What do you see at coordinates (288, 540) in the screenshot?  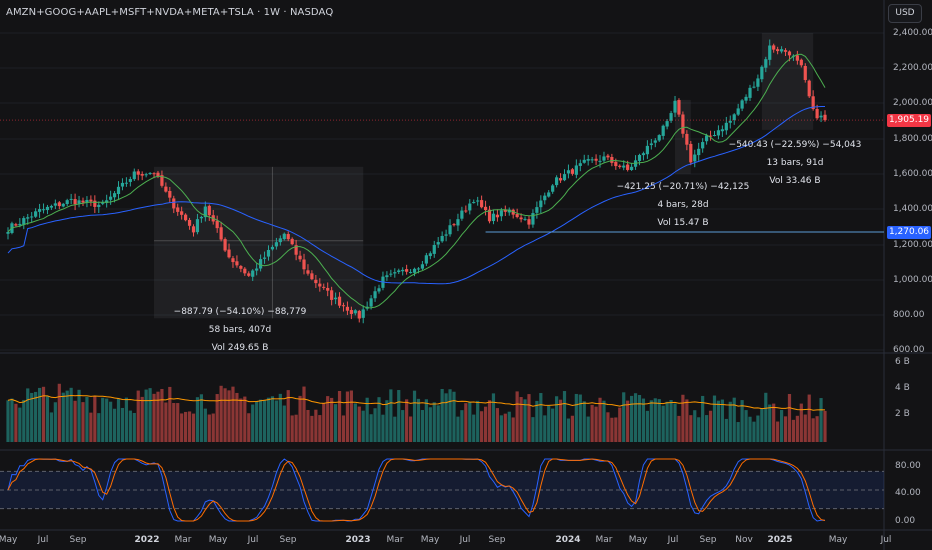 I see `time-tick: Sep` at bounding box center [288, 540].